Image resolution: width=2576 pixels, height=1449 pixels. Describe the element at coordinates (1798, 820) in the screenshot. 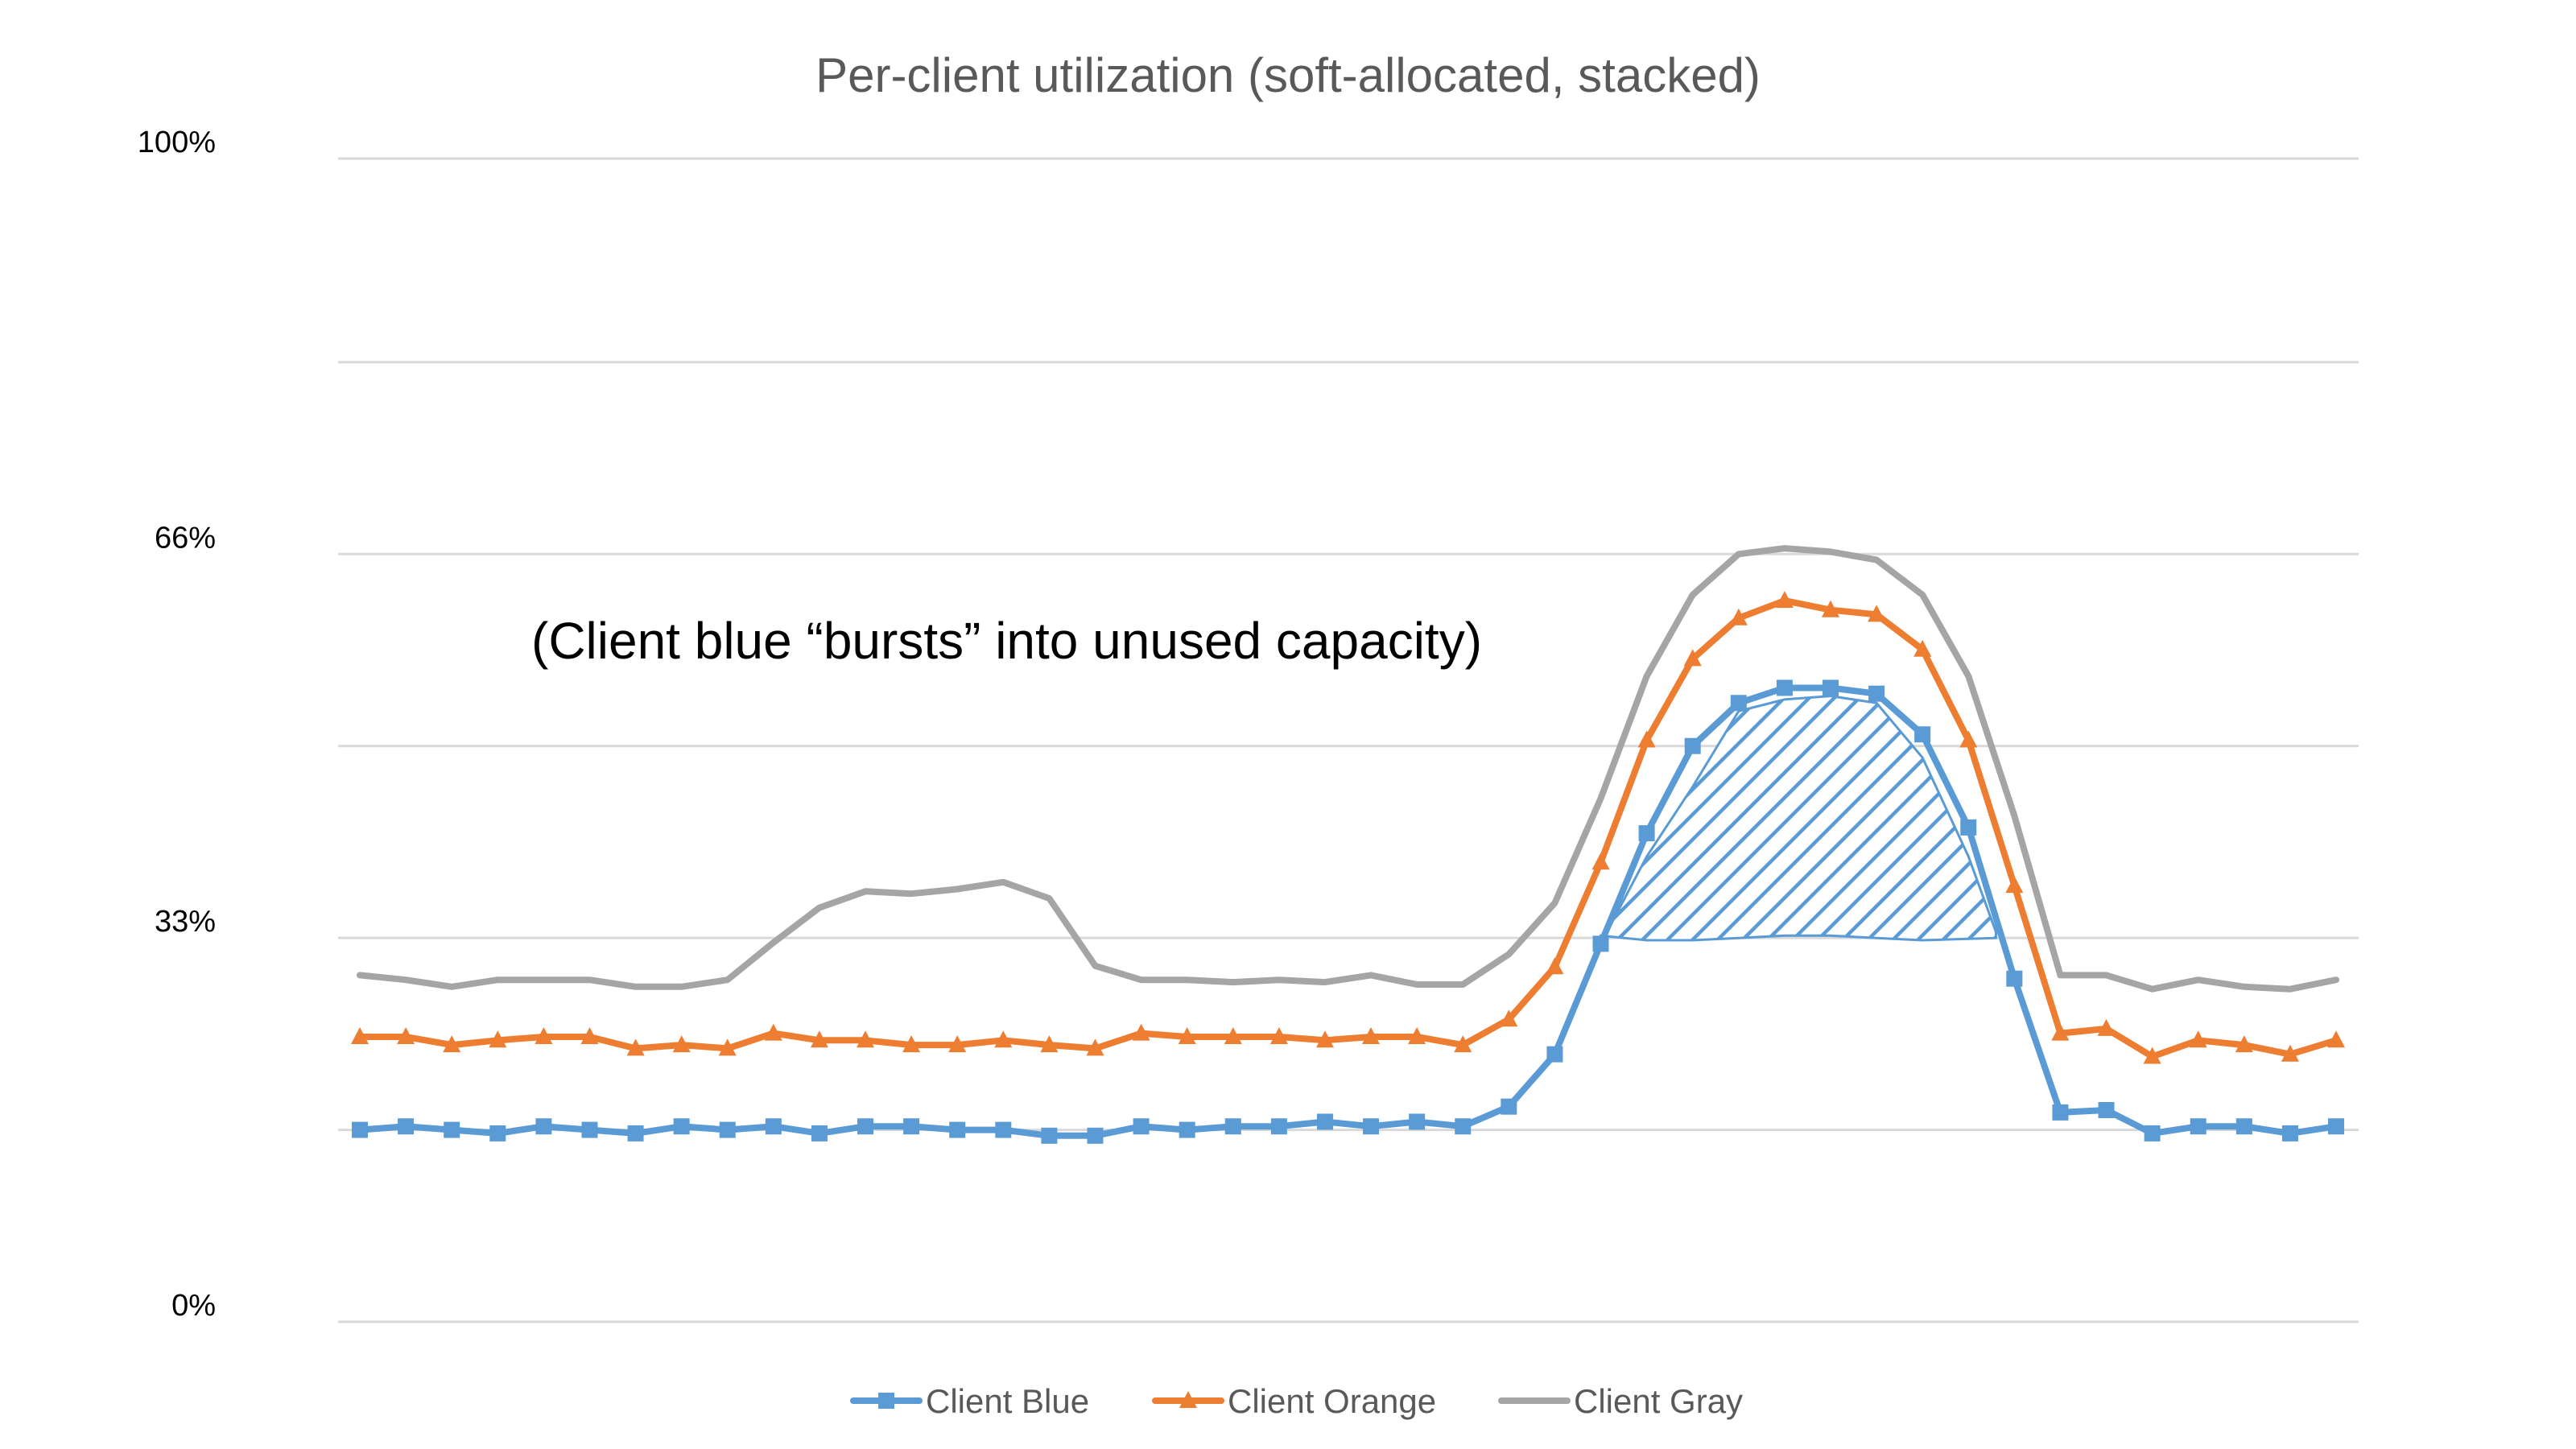

I see `burst-hatch-region` at that location.